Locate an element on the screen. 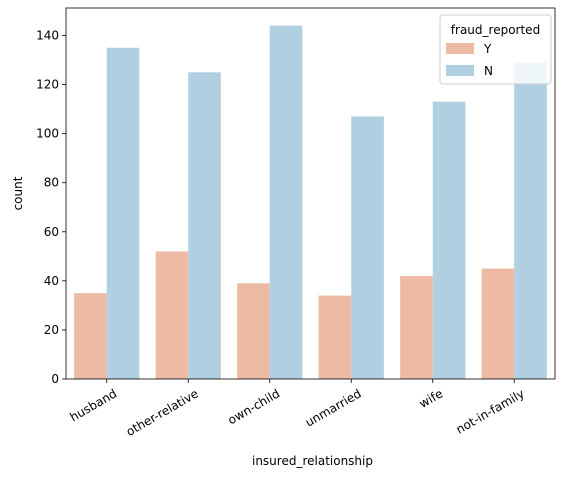 The image size is (572, 477). x-tick-label-not-in-family: not-in-family is located at coordinates (490, 411).